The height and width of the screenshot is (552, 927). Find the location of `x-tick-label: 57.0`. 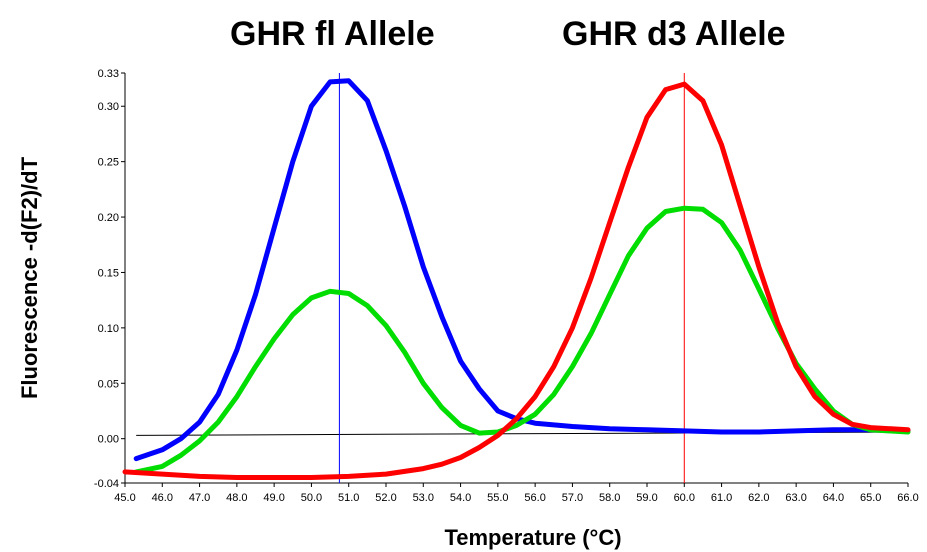

x-tick-label: 57.0 is located at coordinates (572, 498).